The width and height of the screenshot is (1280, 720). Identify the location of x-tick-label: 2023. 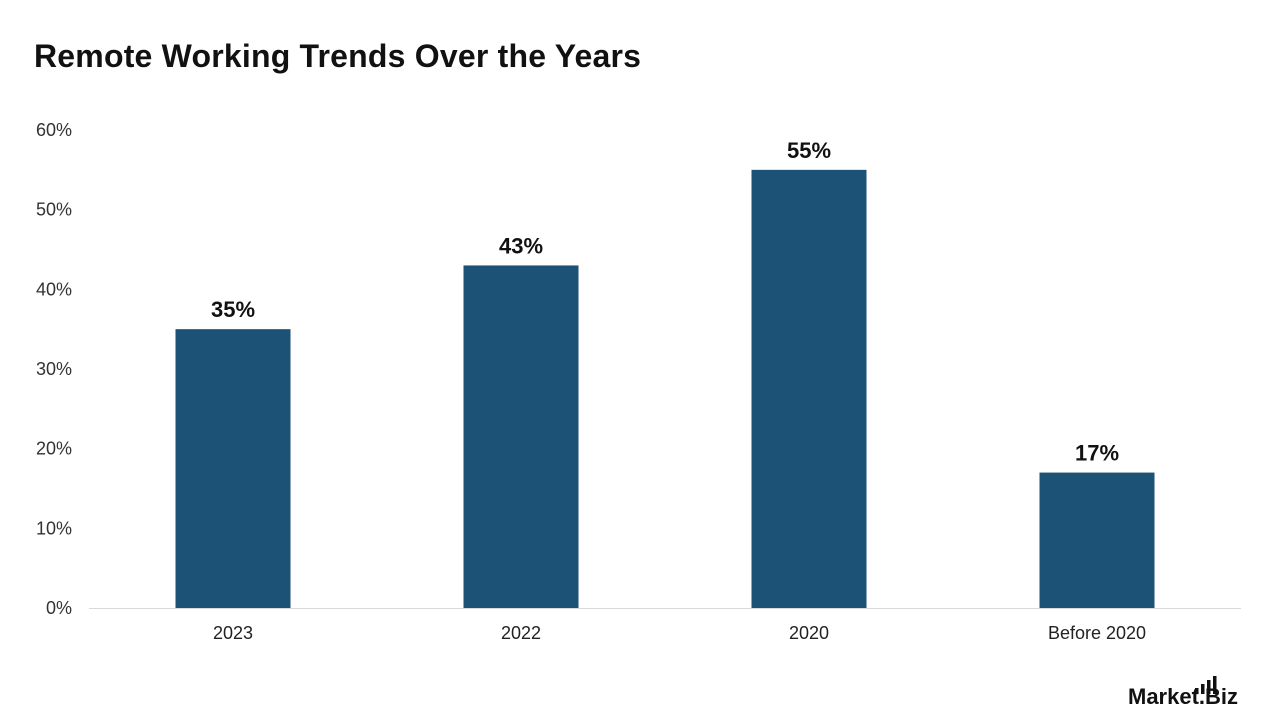
(233, 633).